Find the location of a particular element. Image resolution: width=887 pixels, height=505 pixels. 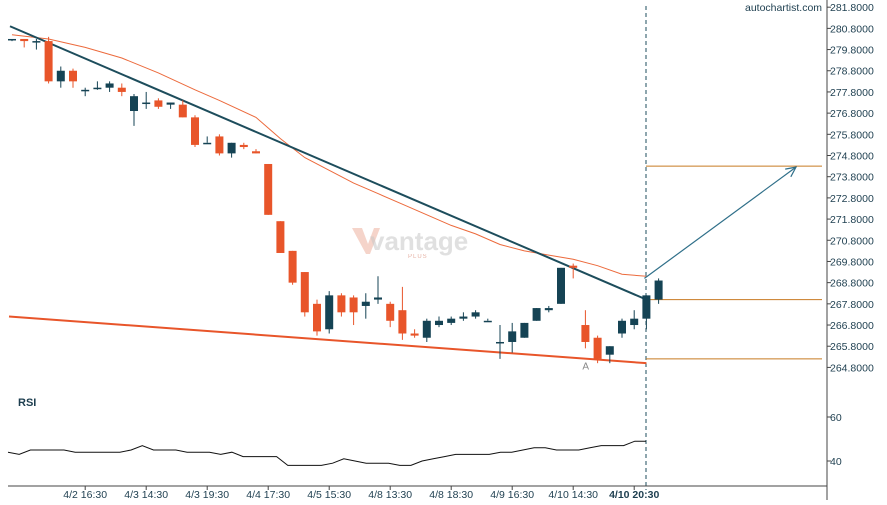

price-tick-label: 272.8000 is located at coordinates (852, 199).